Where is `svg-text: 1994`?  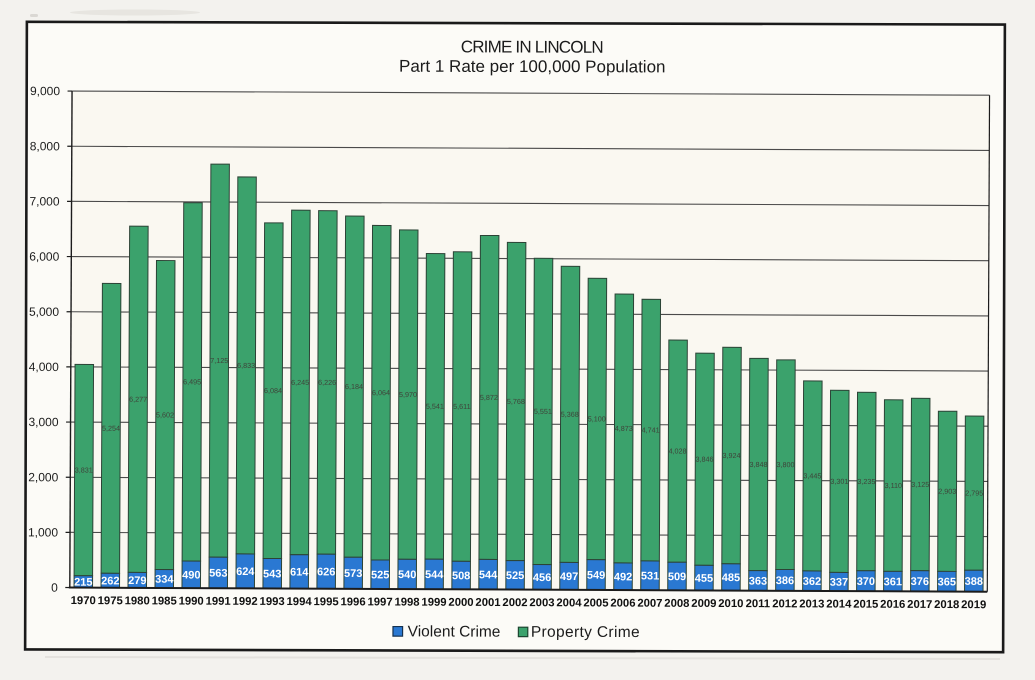
svg-text: 1994 is located at coordinates (300, 602).